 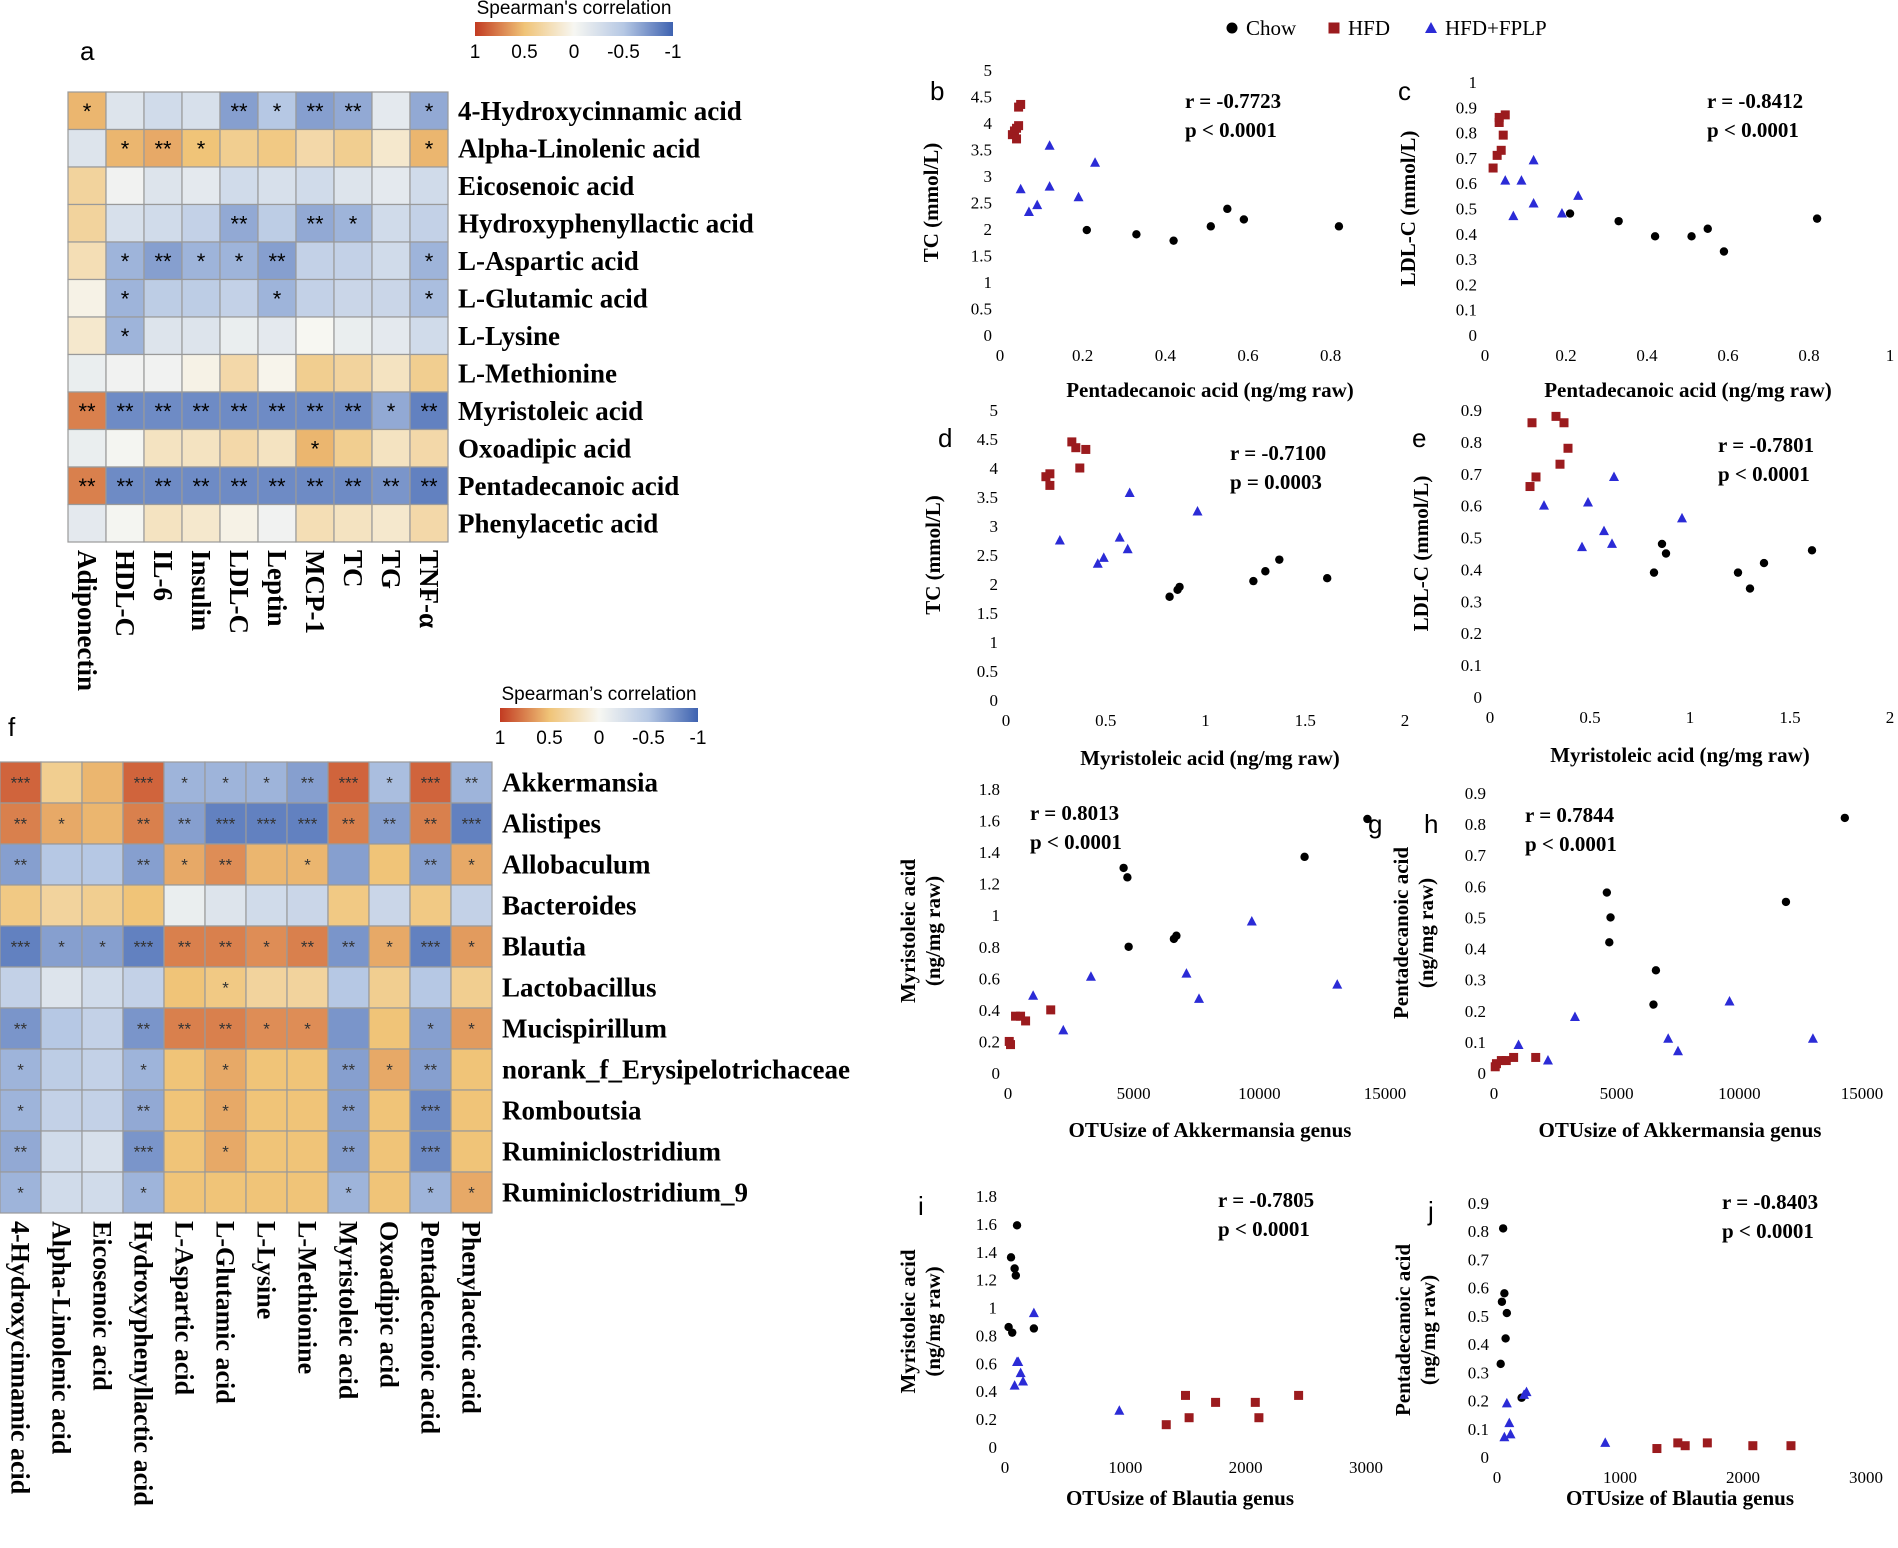 What do you see at coordinates (1134, 1093) in the screenshot?
I see `x-tick-label: 5000` at bounding box center [1134, 1093].